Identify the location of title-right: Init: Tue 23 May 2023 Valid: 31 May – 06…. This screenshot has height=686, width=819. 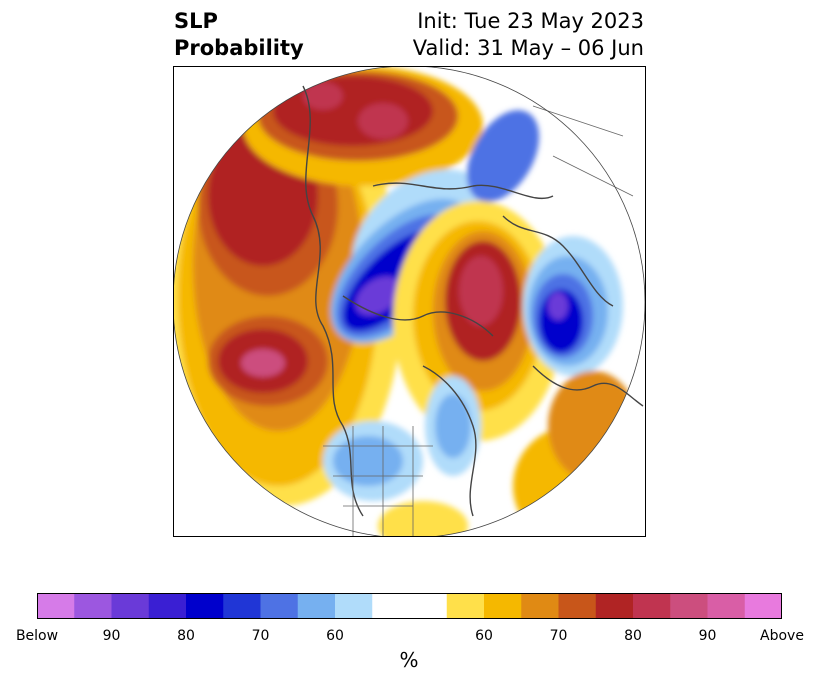
(528, 35).